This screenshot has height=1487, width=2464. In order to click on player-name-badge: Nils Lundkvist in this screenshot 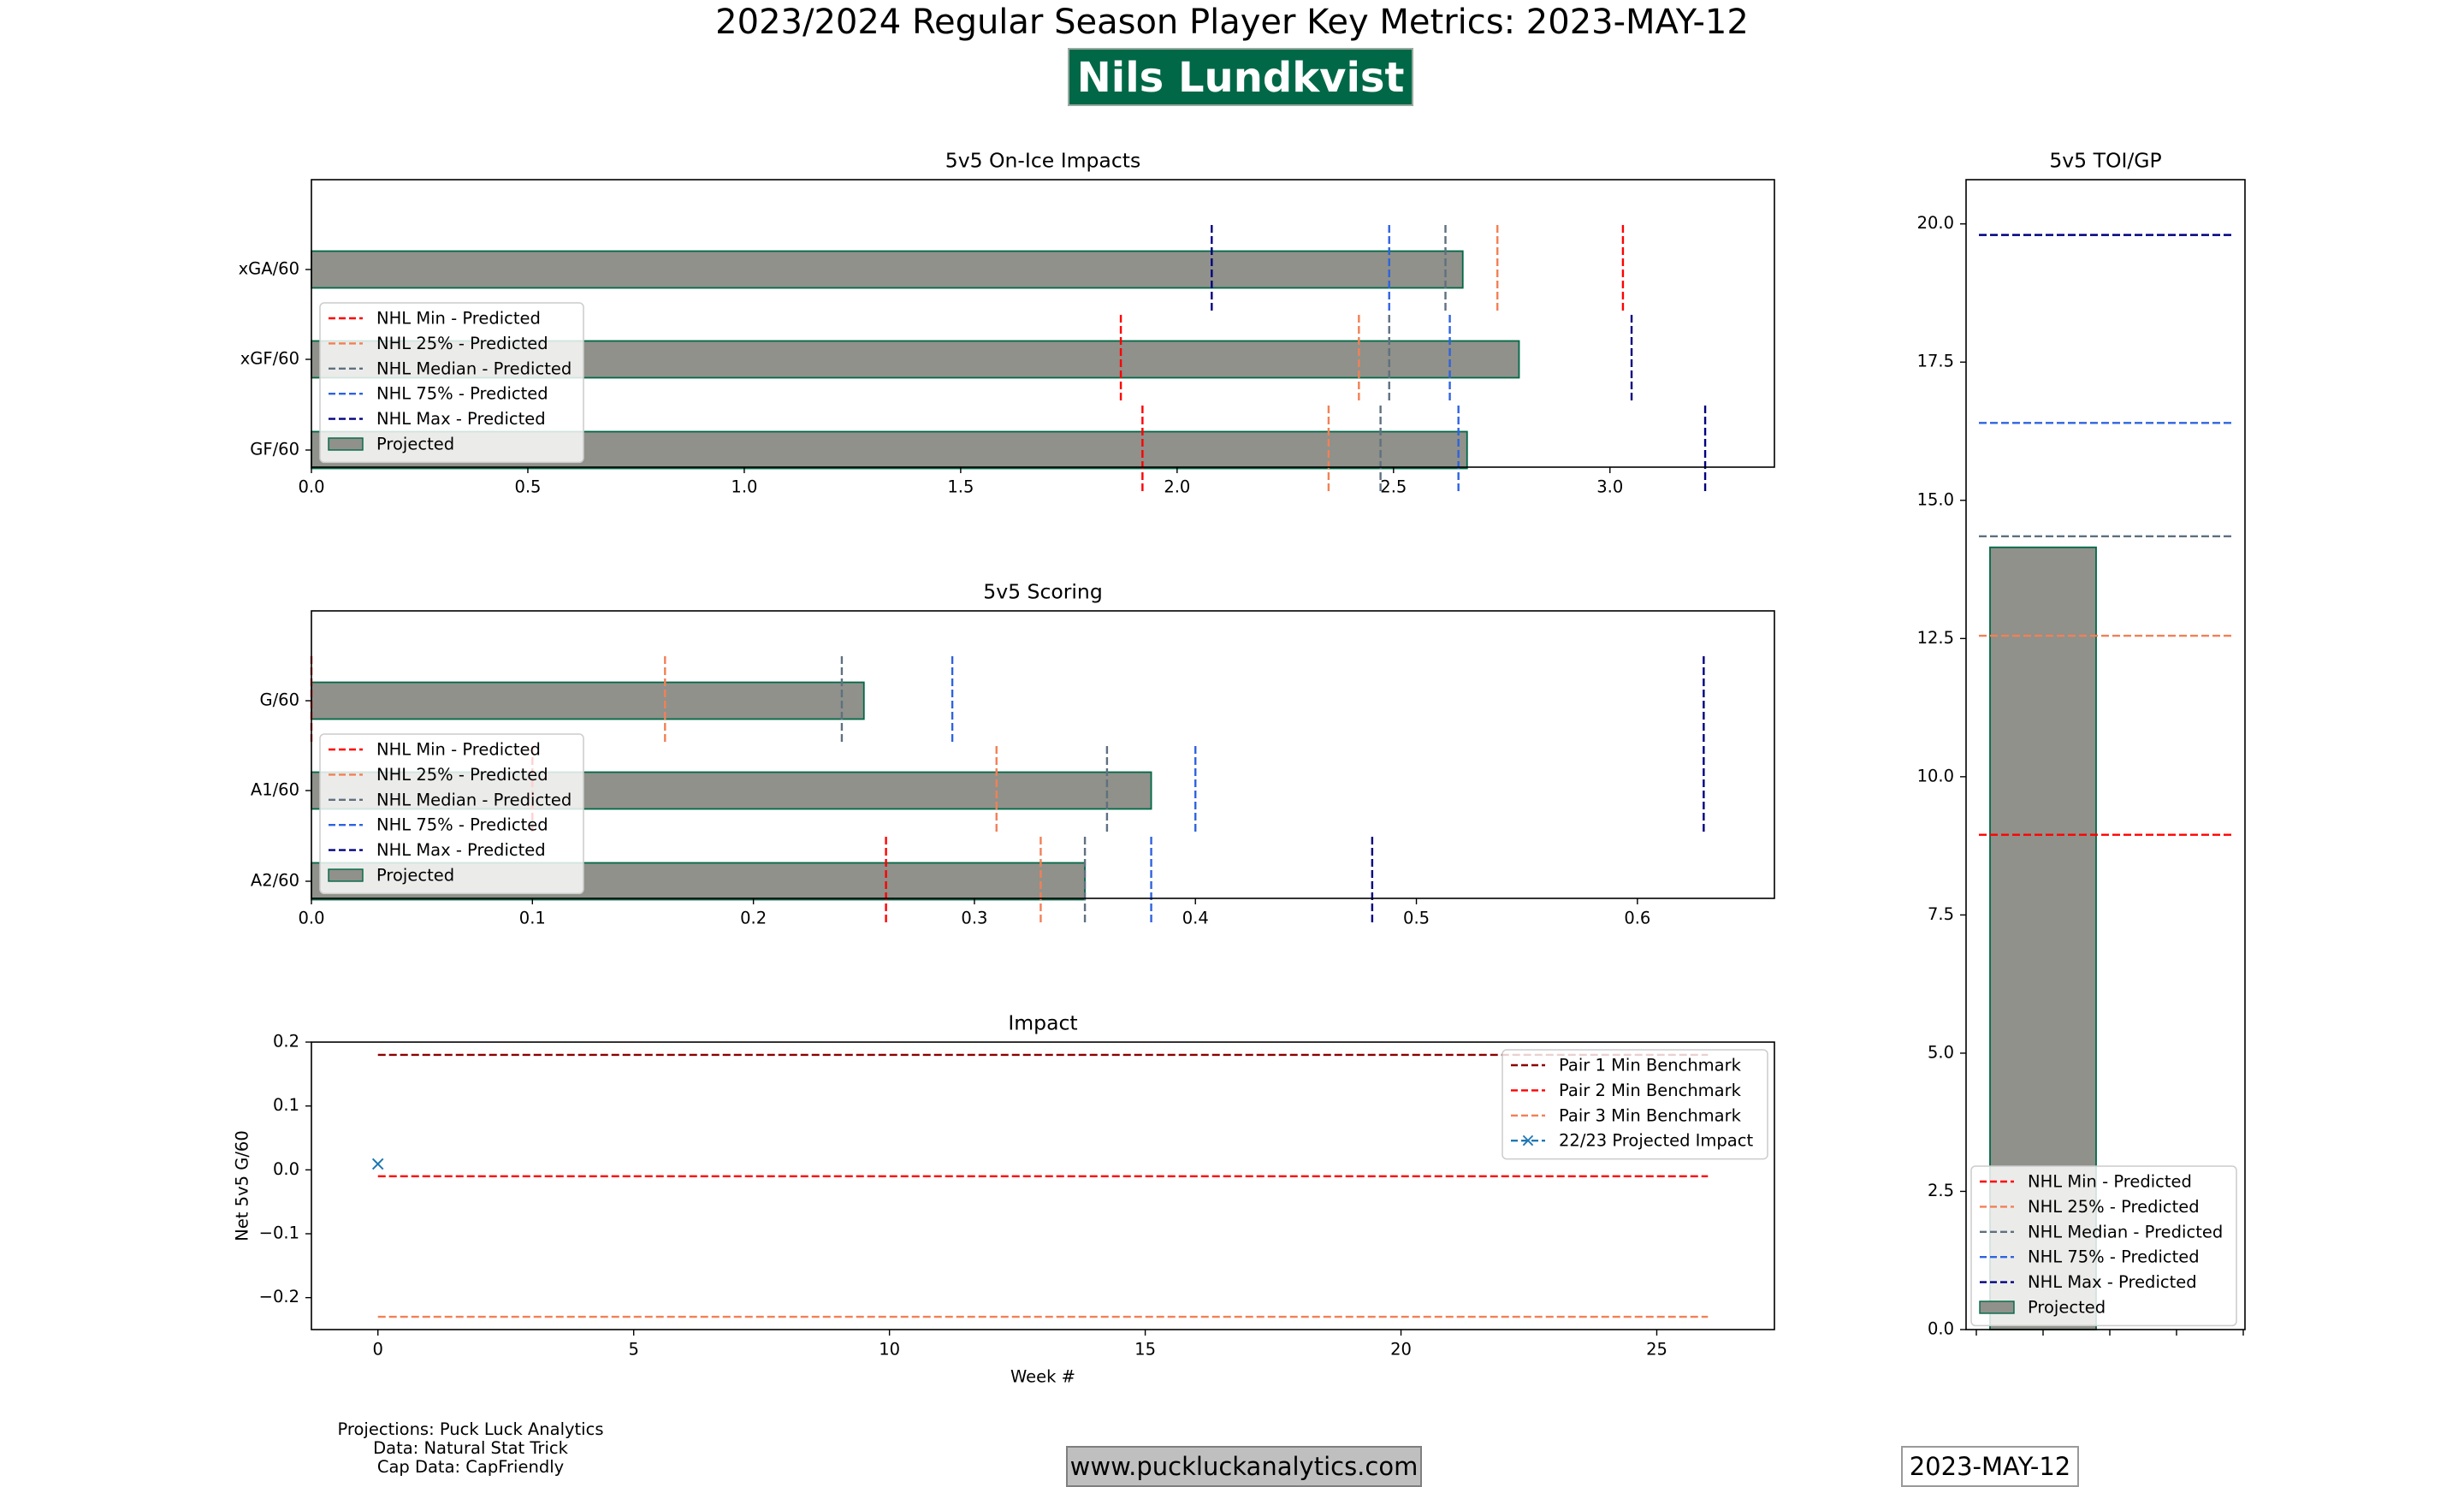, I will do `click(1240, 77)`.